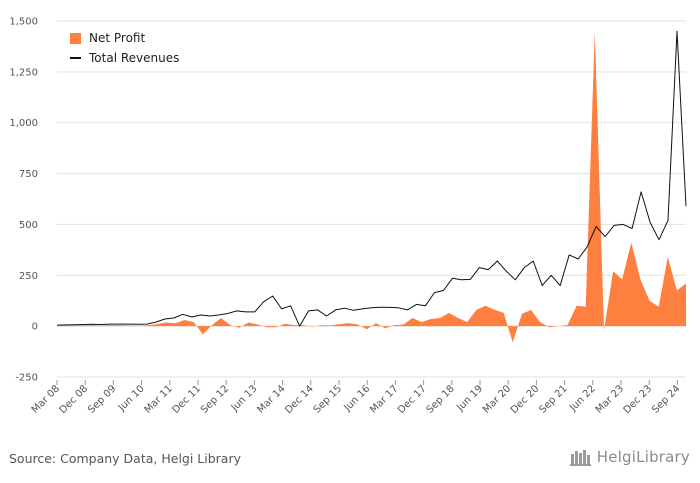 This screenshot has width=700, height=483. What do you see at coordinates (26, 378) in the screenshot?
I see `y-tick-label: -250` at bounding box center [26, 378].